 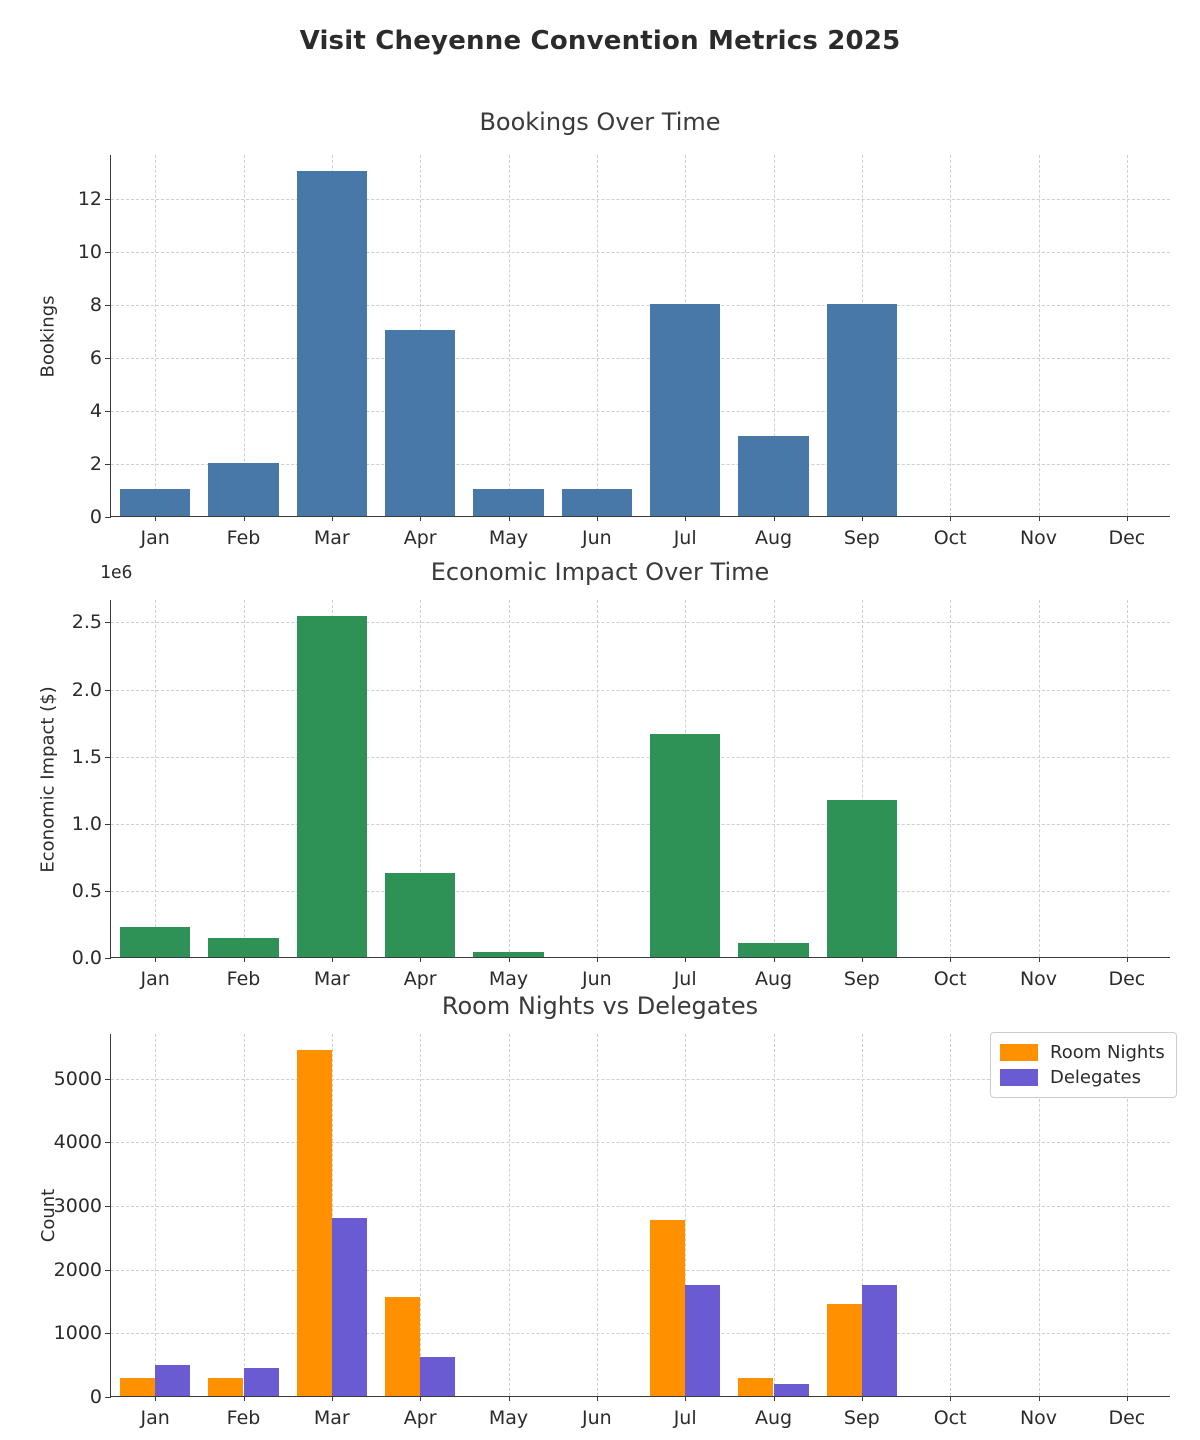 What do you see at coordinates (86, 958) in the screenshot?
I see `y-tick-label: 0.0` at bounding box center [86, 958].